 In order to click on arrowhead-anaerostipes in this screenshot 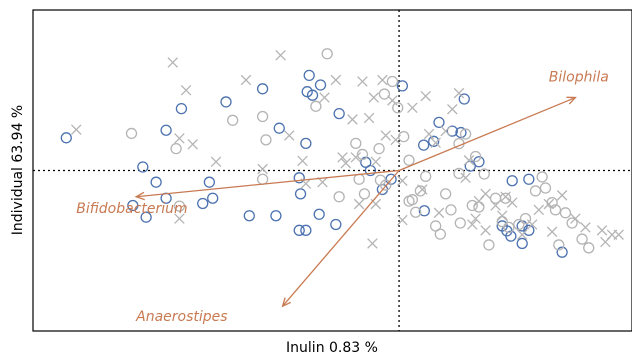, I will do `click(286, 302)`.